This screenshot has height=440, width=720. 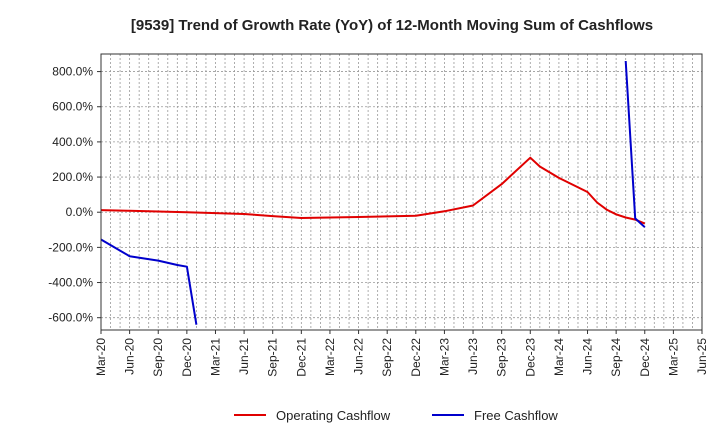 What do you see at coordinates (616, 357) in the screenshot?
I see `x-tick-label: Sep-24` at bounding box center [616, 357].